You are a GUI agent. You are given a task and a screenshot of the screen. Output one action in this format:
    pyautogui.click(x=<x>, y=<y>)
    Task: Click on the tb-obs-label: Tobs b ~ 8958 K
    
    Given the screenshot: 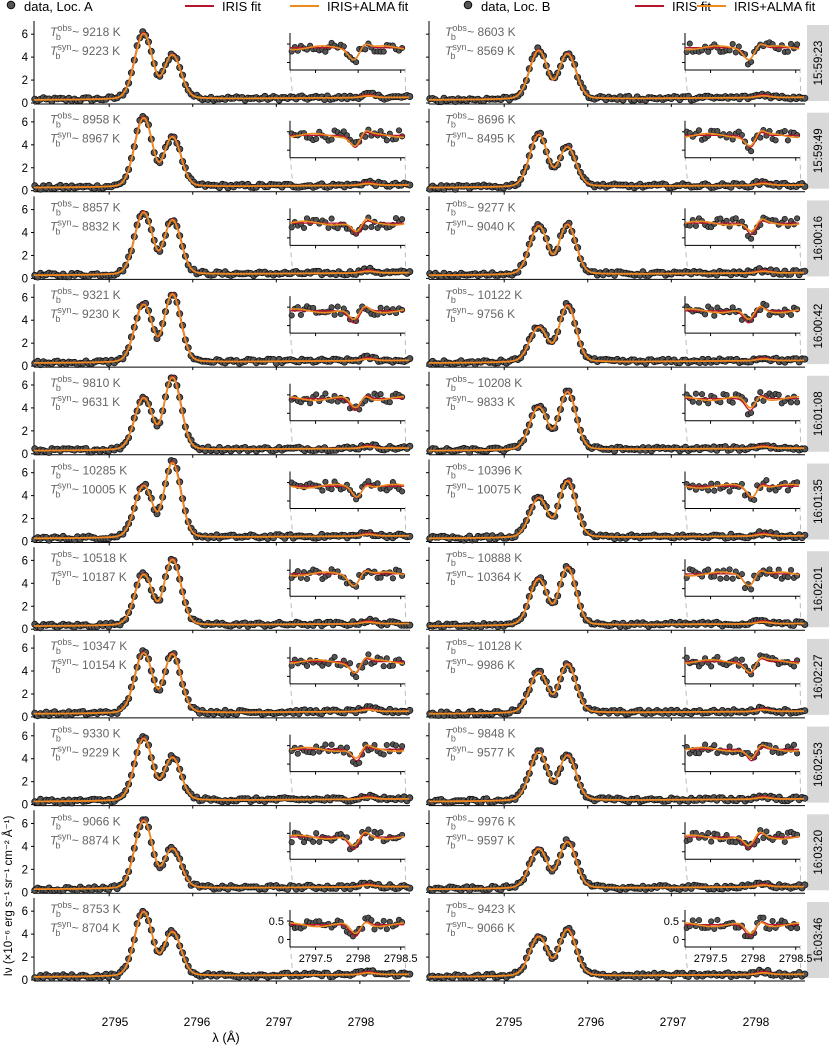 What is the action you would take?
    pyautogui.click(x=85, y=120)
    